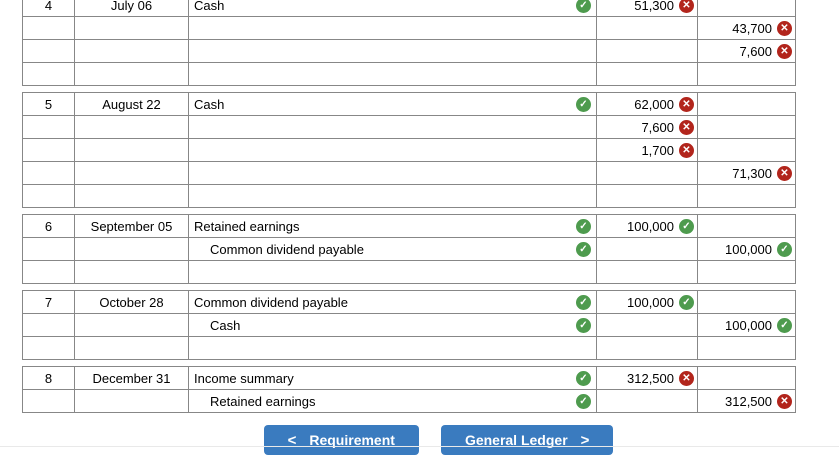  I want to click on account-cell-content: Income summary ✓, so click(393, 378).